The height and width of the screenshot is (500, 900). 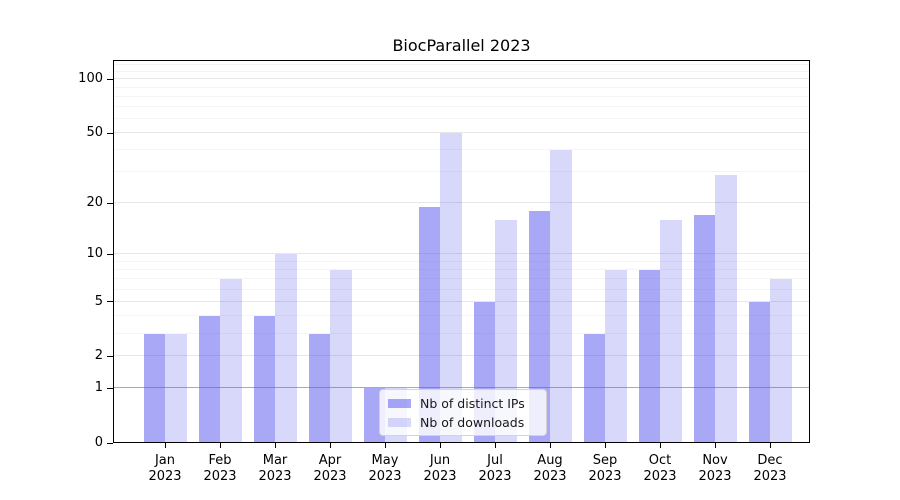 I want to click on legend-label-distinct-ips: Nb of distinct IPs, so click(x=472, y=403).